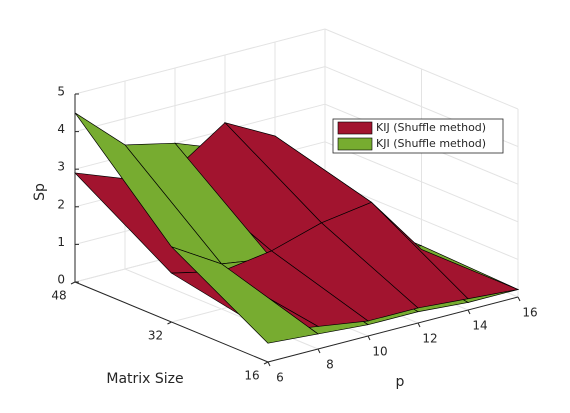  What do you see at coordinates (58, 296) in the screenshot?
I see `y-tick-label: 48` at bounding box center [58, 296].